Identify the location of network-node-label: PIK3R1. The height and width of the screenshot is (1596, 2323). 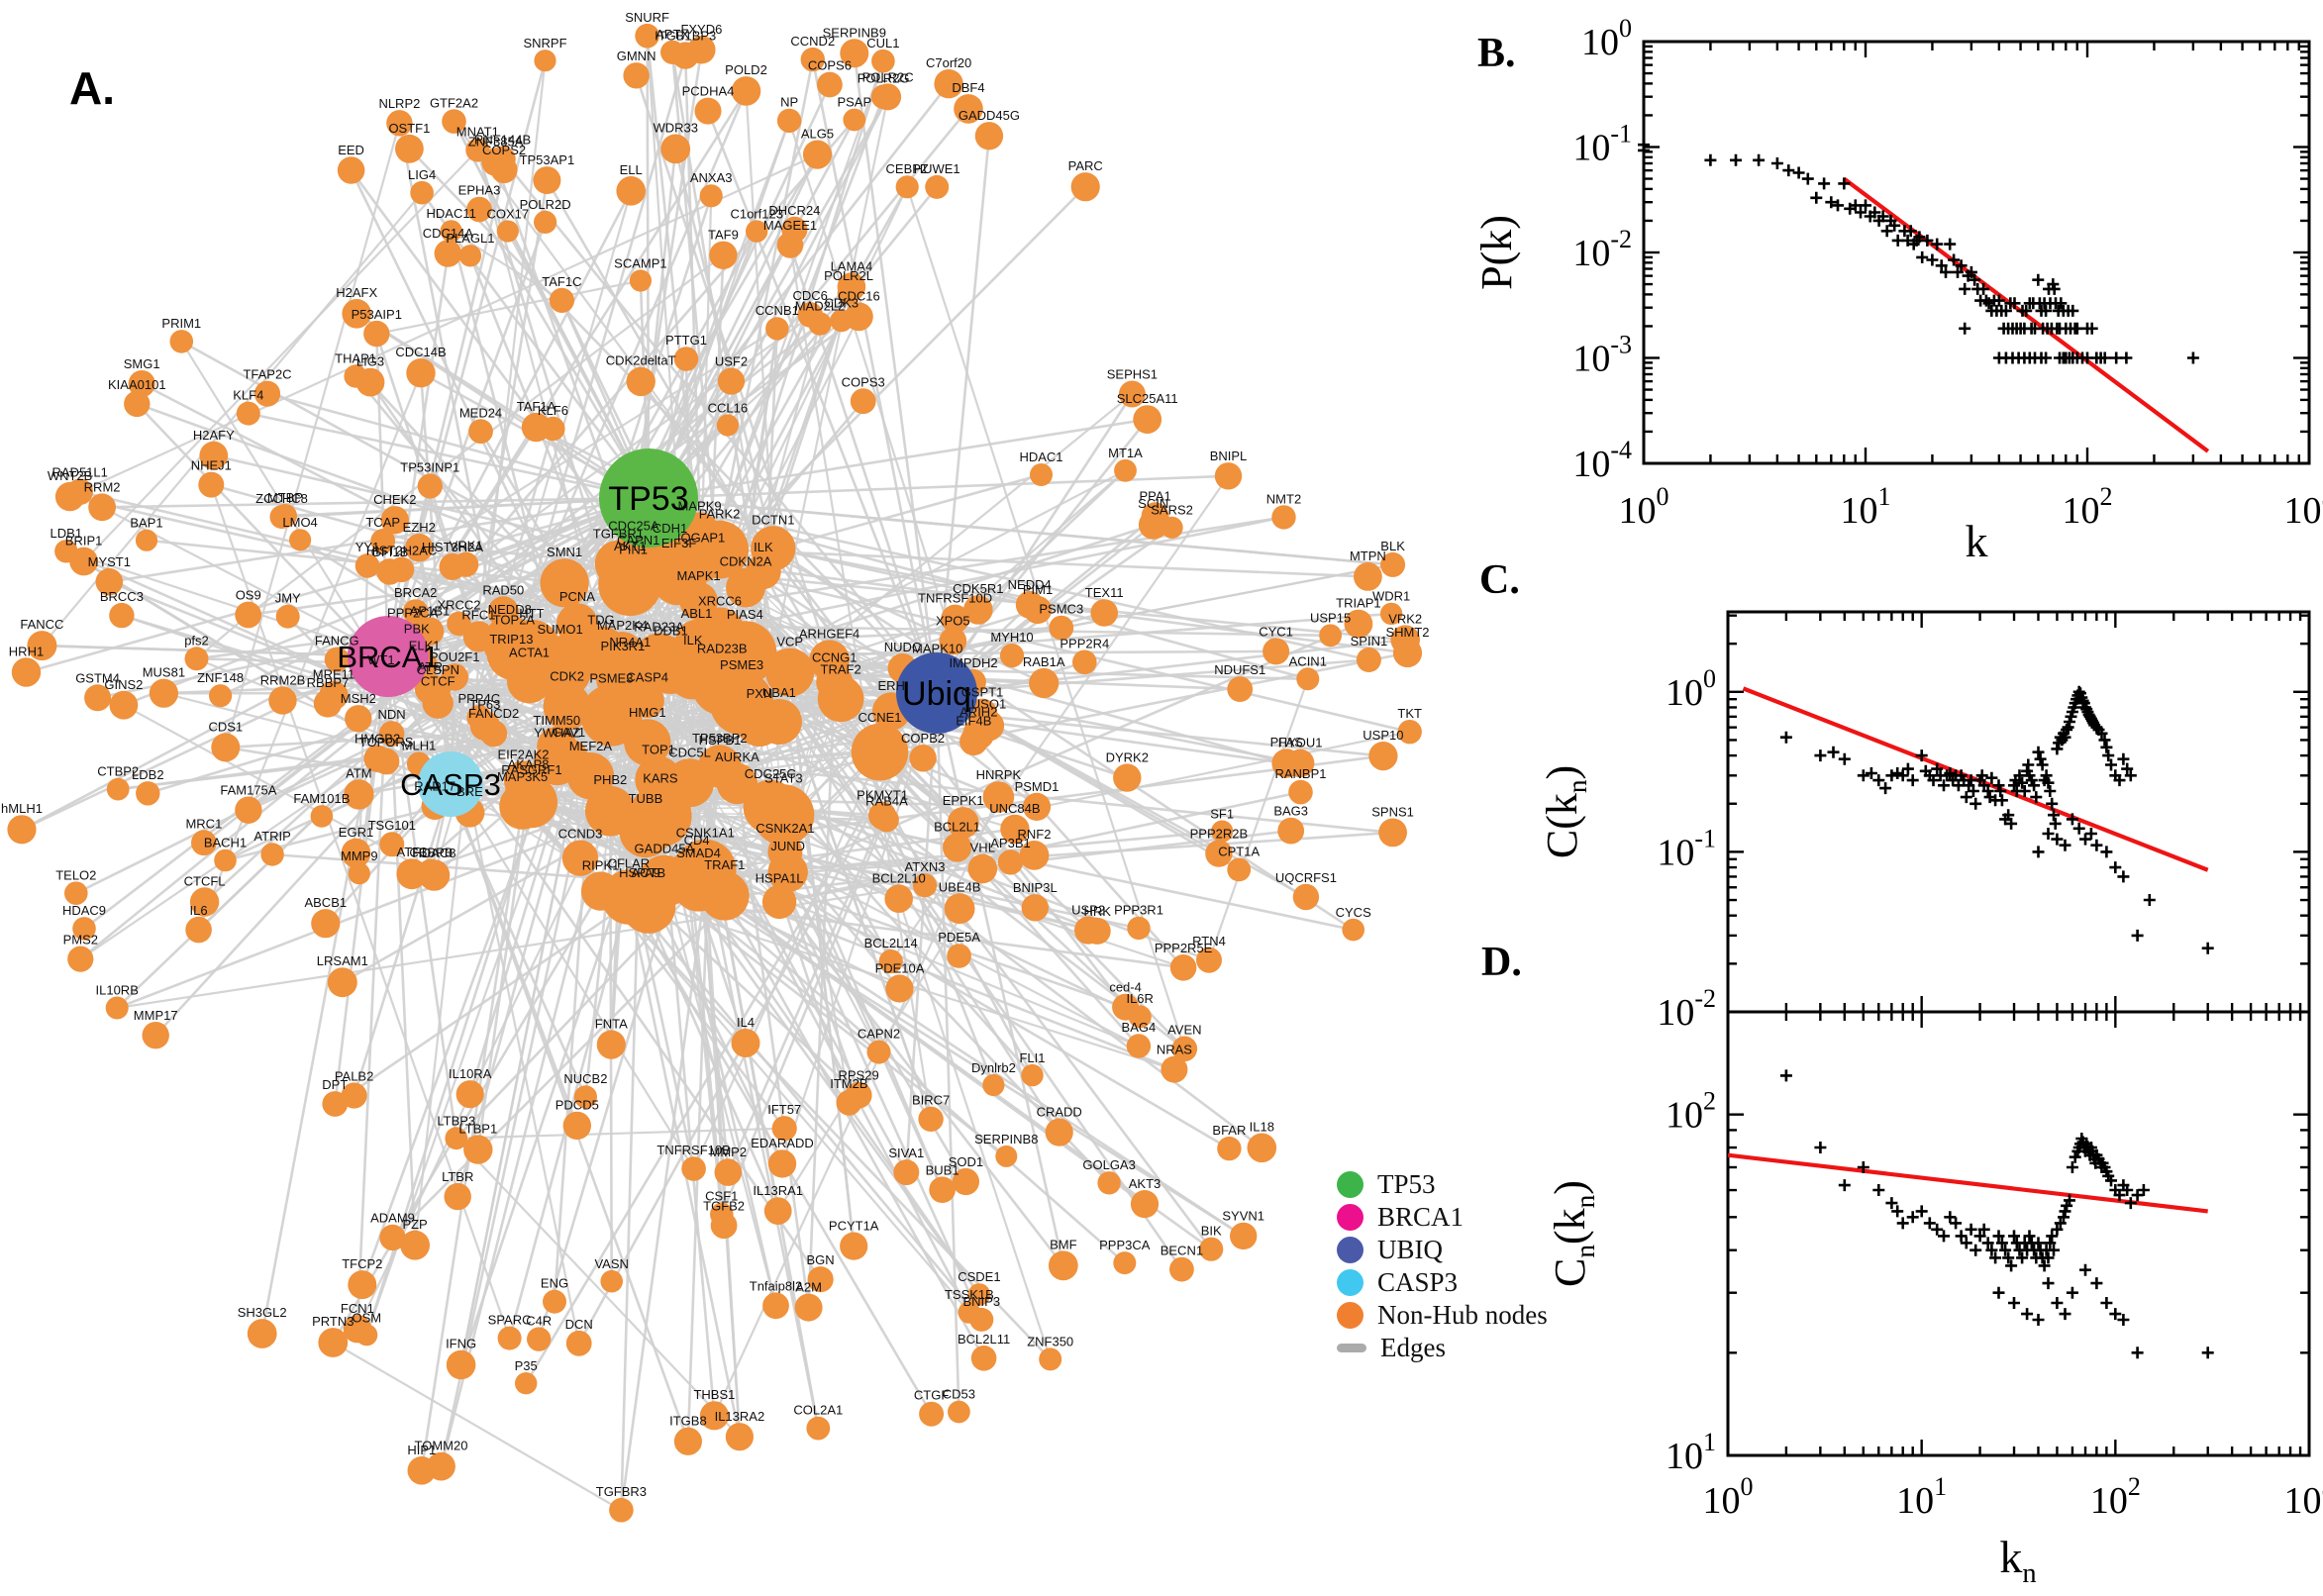
(622, 646).